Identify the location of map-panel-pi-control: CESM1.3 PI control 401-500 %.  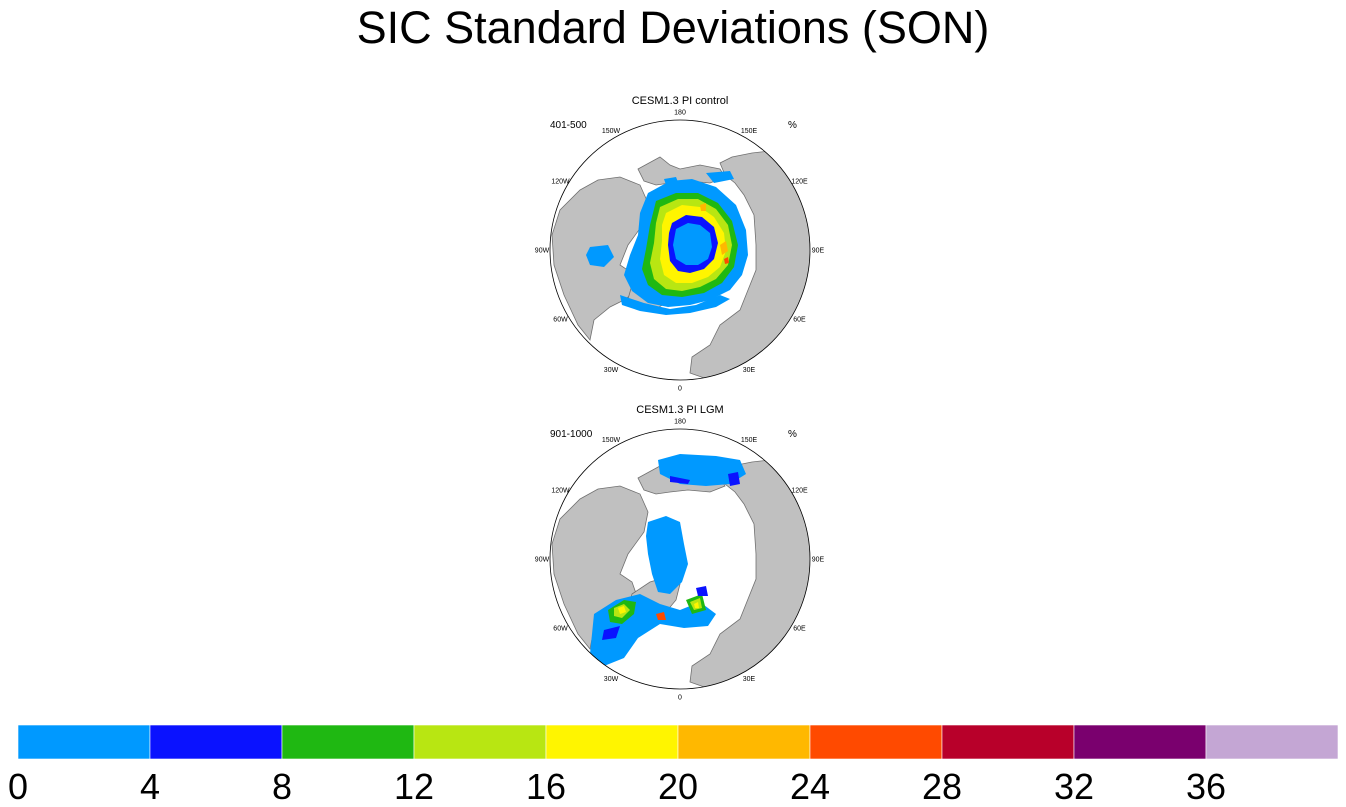
(680, 244).